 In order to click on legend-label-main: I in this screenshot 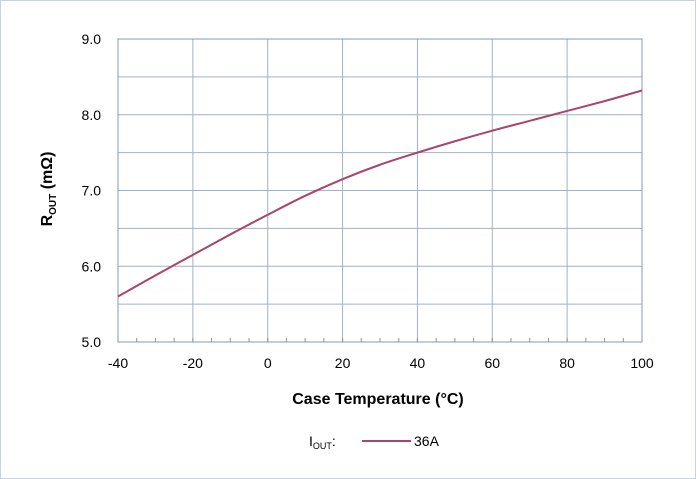, I will do `click(311, 441)`.